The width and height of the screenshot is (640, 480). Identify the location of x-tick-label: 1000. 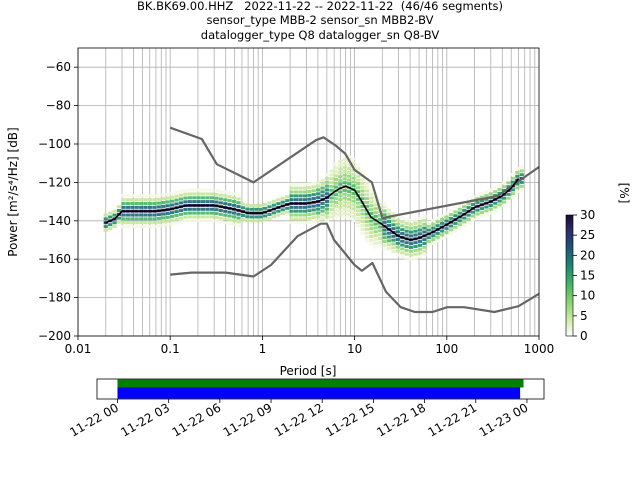
(539, 349).